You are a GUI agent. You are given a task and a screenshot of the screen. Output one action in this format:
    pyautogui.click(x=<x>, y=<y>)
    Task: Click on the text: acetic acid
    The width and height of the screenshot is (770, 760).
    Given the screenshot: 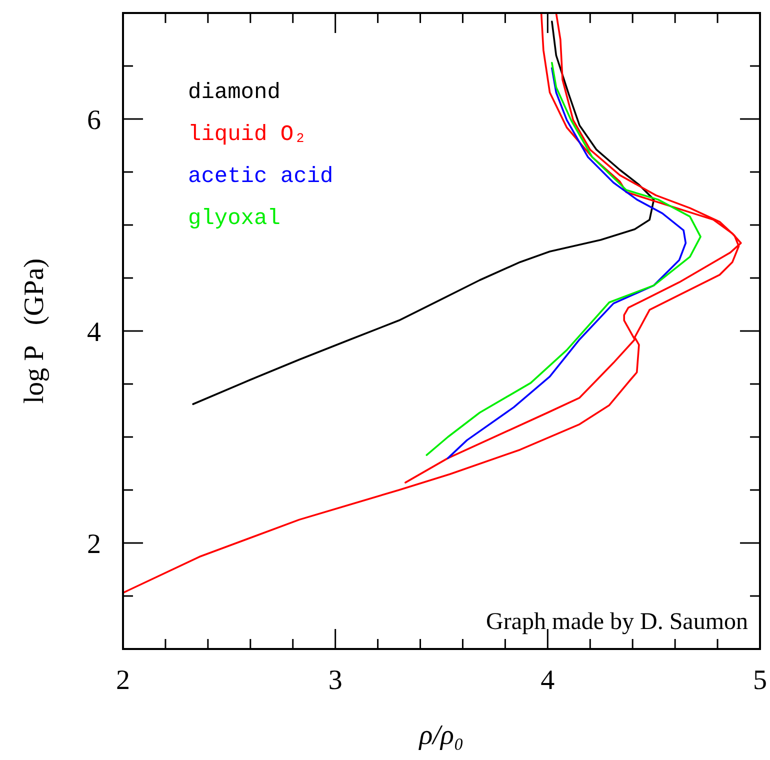 What is the action you would take?
    pyautogui.click(x=261, y=176)
    